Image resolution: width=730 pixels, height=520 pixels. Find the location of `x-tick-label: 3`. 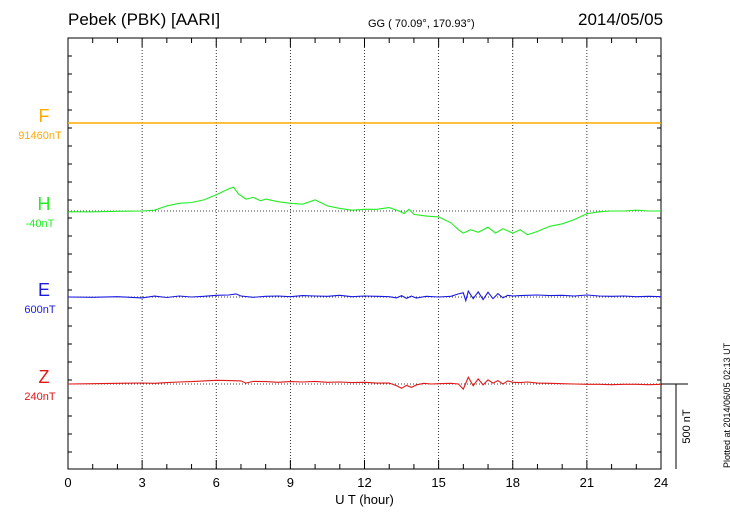

x-tick-label: 3 is located at coordinates (142, 482).